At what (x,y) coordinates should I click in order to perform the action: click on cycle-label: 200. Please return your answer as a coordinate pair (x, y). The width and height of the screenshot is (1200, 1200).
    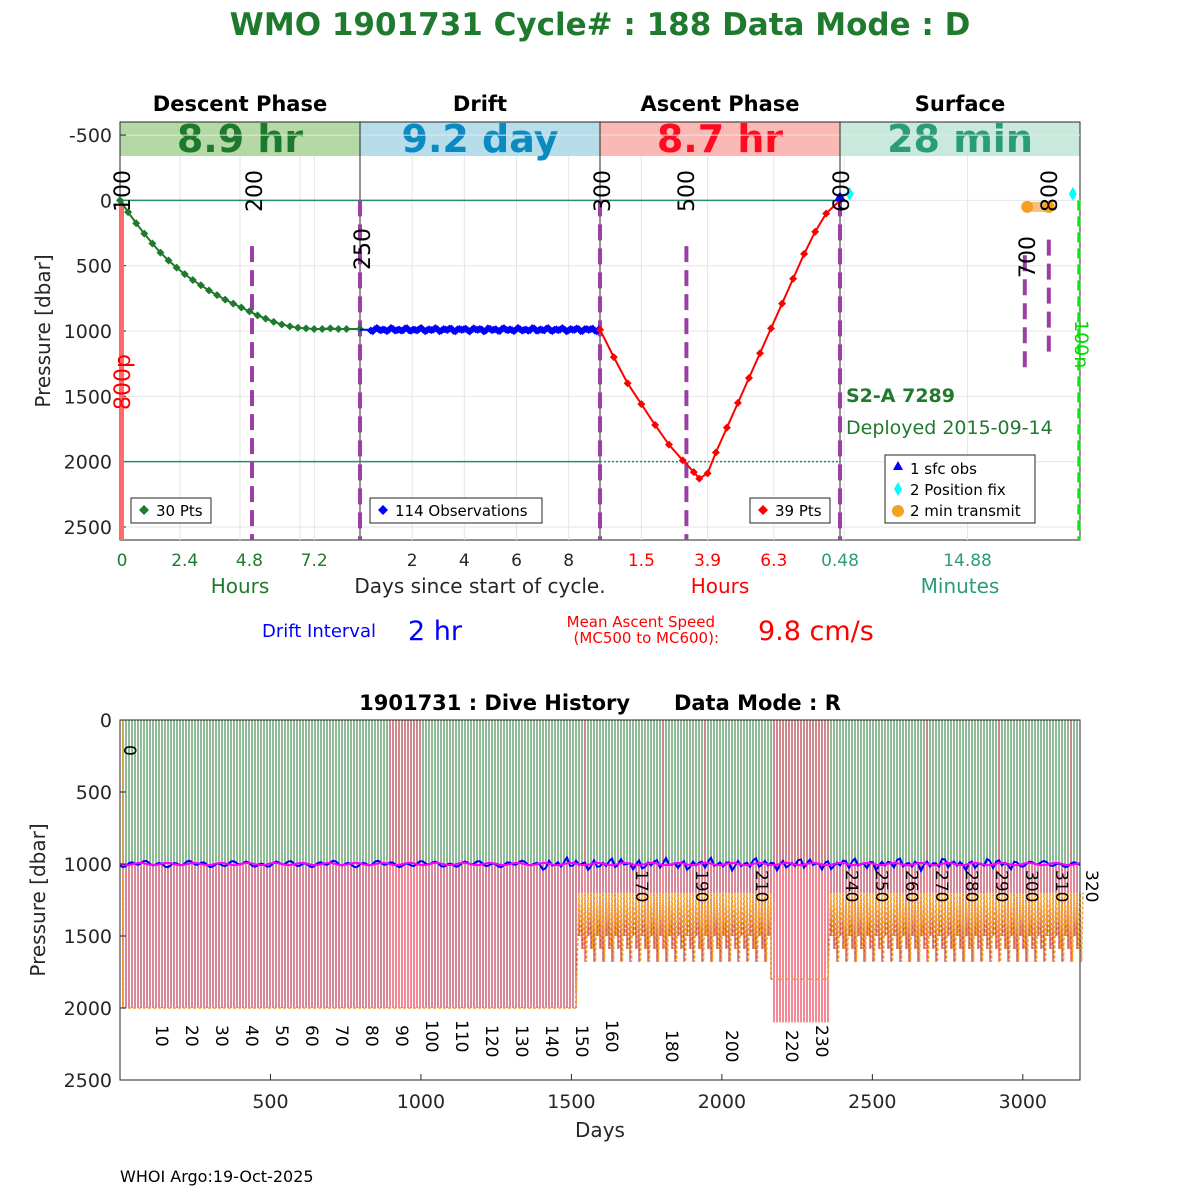
    Looking at the image, I should click on (731, 1046).